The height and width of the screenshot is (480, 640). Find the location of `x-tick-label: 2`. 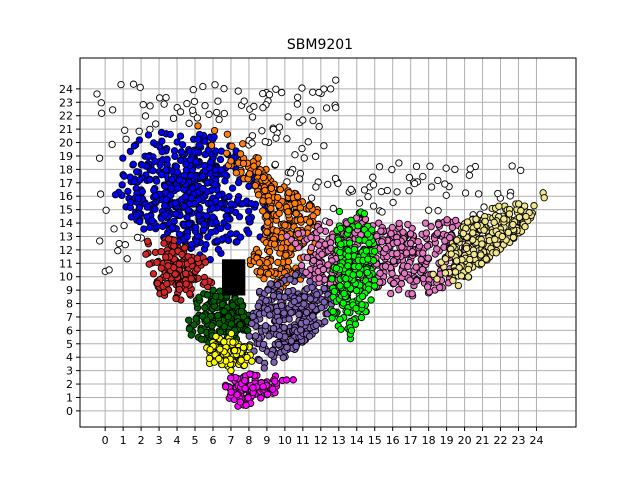

x-tick-label: 2 is located at coordinates (141, 440).